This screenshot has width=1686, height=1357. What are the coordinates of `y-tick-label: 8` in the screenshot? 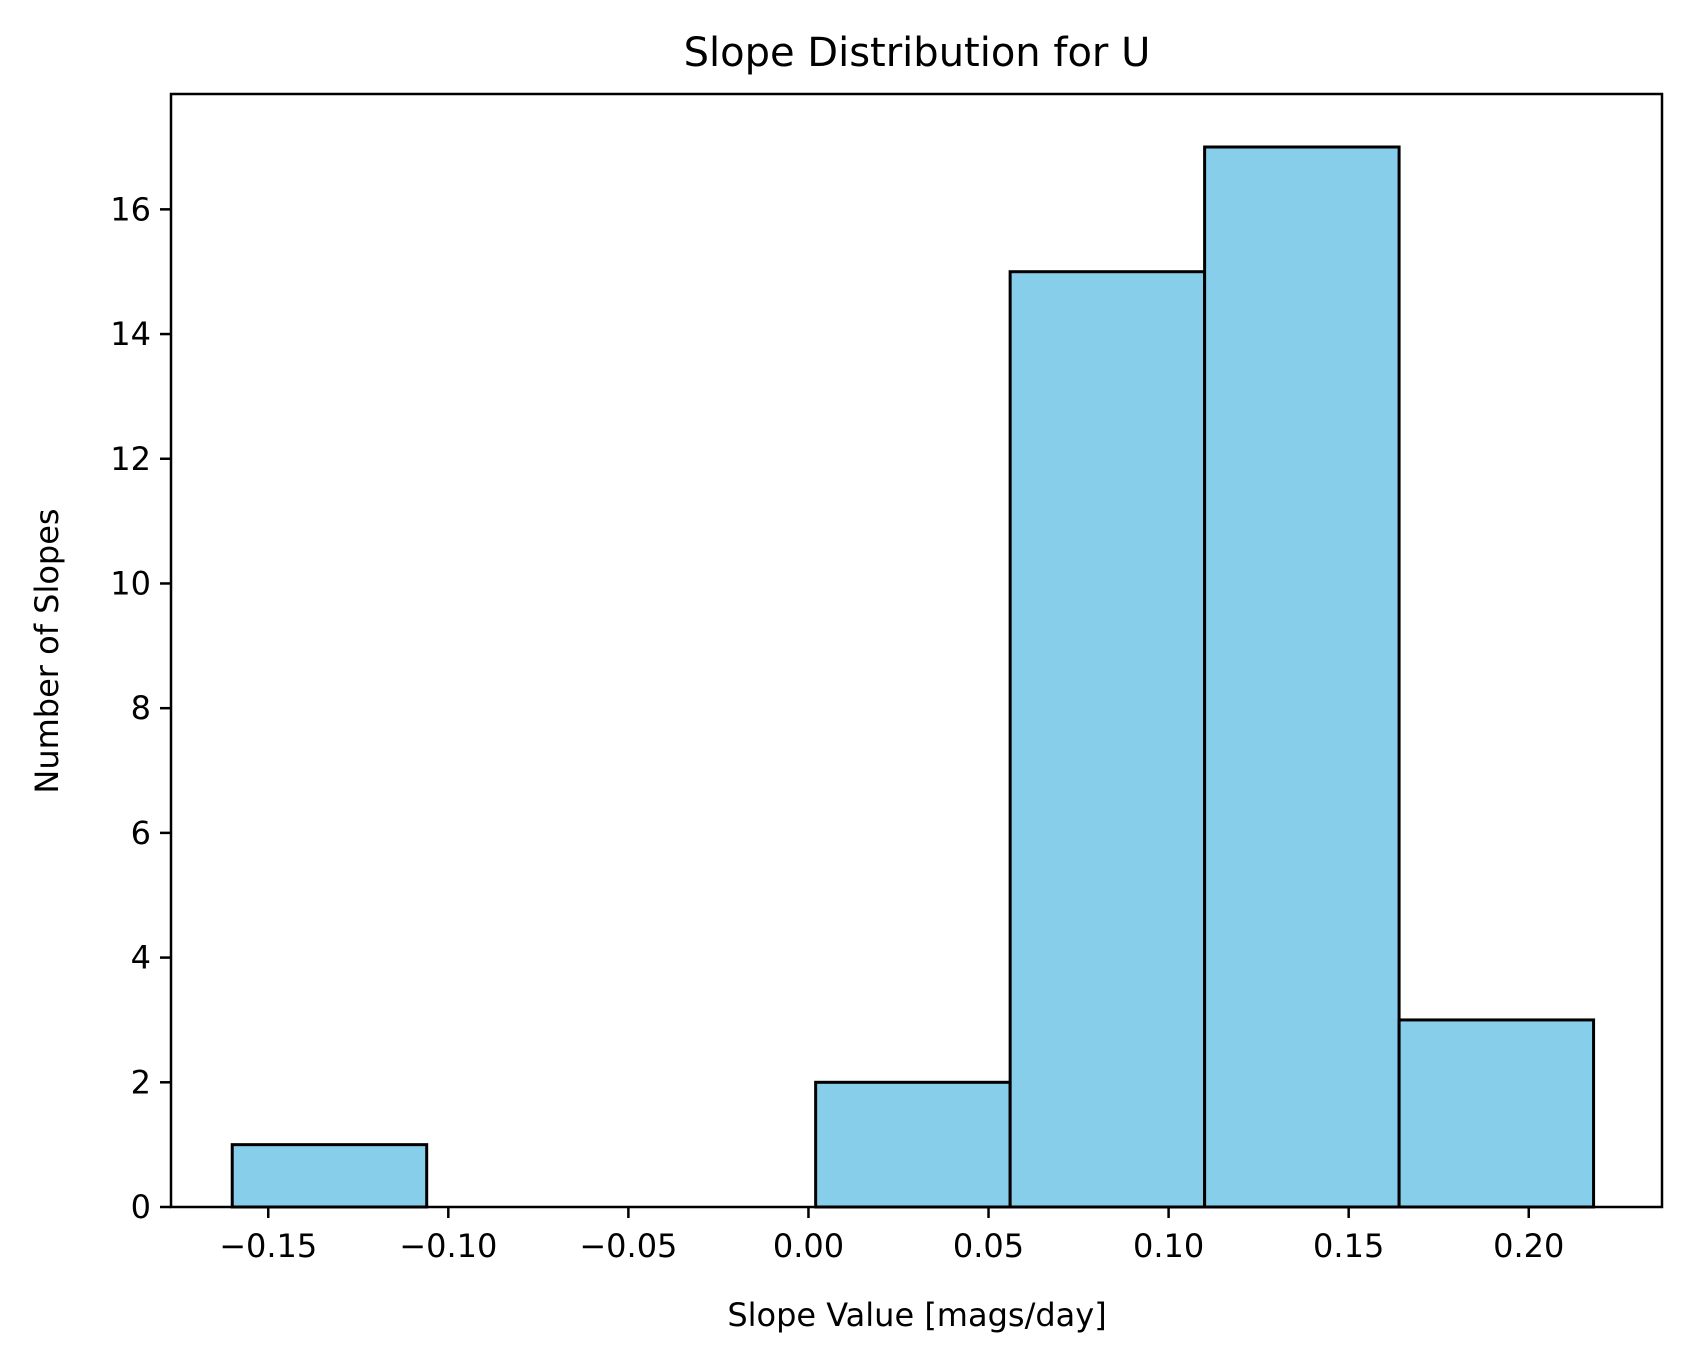 It's located at (141, 708).